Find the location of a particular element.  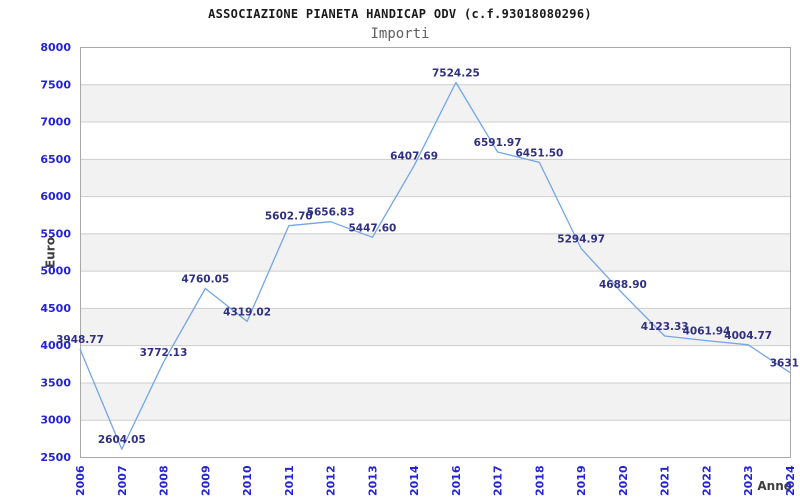

x-tick-label: 2020 is located at coordinates (623, 480).